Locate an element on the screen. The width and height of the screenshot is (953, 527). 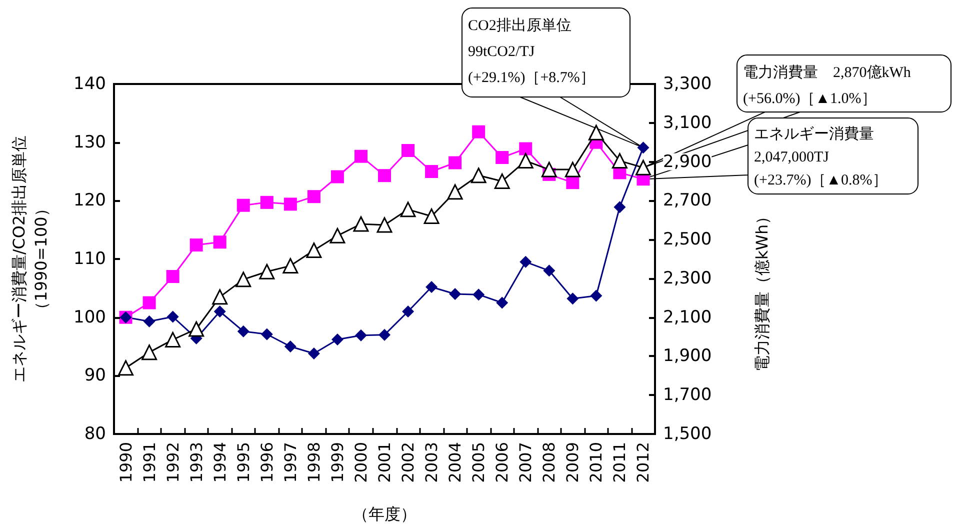
x-tick-label: 2002 is located at coordinates (408, 462).